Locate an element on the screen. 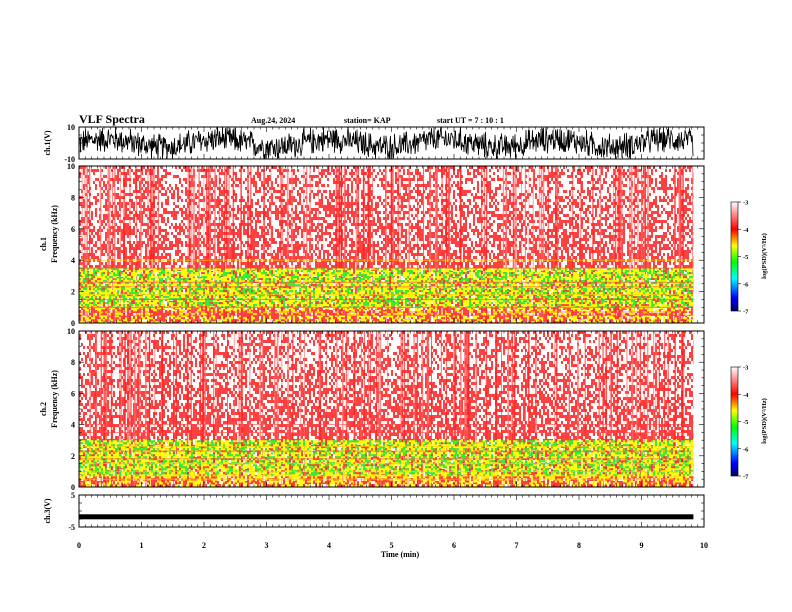  x-tick-label: 2 is located at coordinates (204, 545).